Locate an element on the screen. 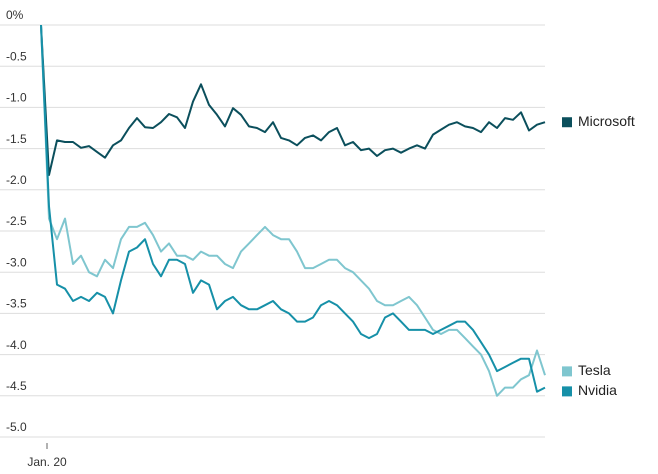 The width and height of the screenshot is (658, 474). y-tick-label: -3.5 is located at coordinates (16, 304).